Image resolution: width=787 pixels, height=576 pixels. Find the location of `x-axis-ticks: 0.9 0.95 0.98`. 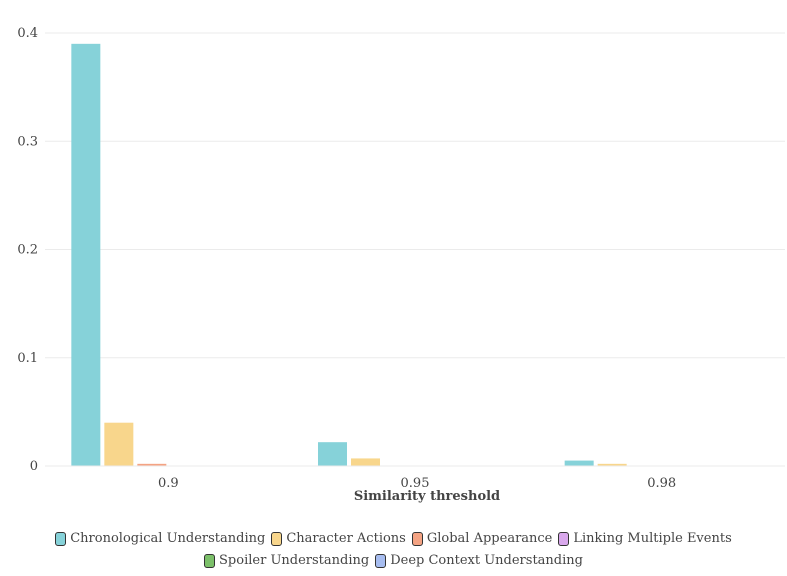

x-axis-ticks: 0.9 0.95 0.98 is located at coordinates (417, 483).